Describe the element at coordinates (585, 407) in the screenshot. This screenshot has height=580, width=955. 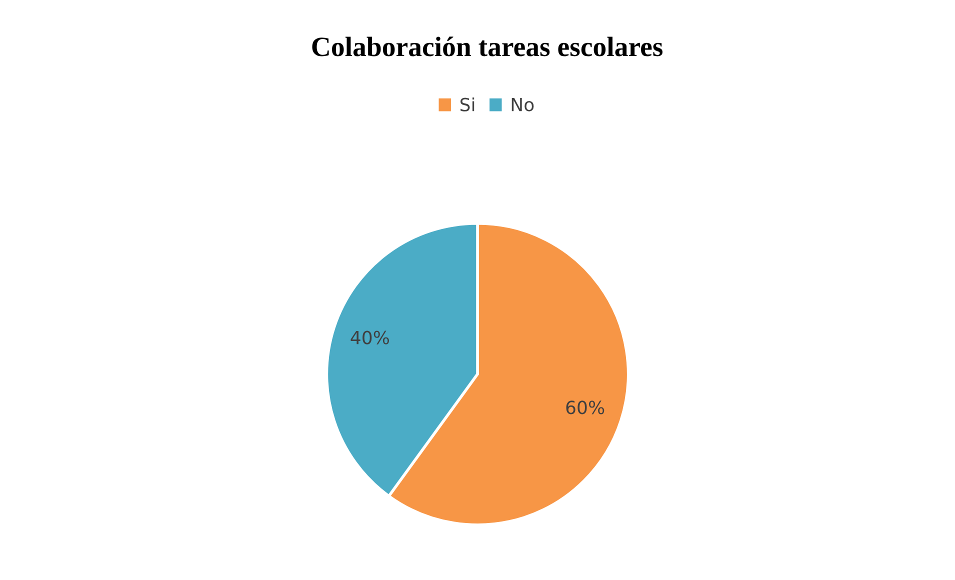
I see `data-label: 60%` at that location.